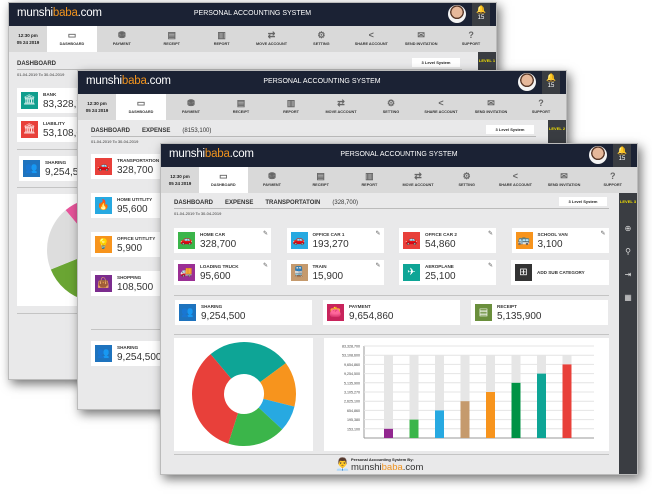  I want to click on home-utitlity-icon: 🔥, so click(103, 205).